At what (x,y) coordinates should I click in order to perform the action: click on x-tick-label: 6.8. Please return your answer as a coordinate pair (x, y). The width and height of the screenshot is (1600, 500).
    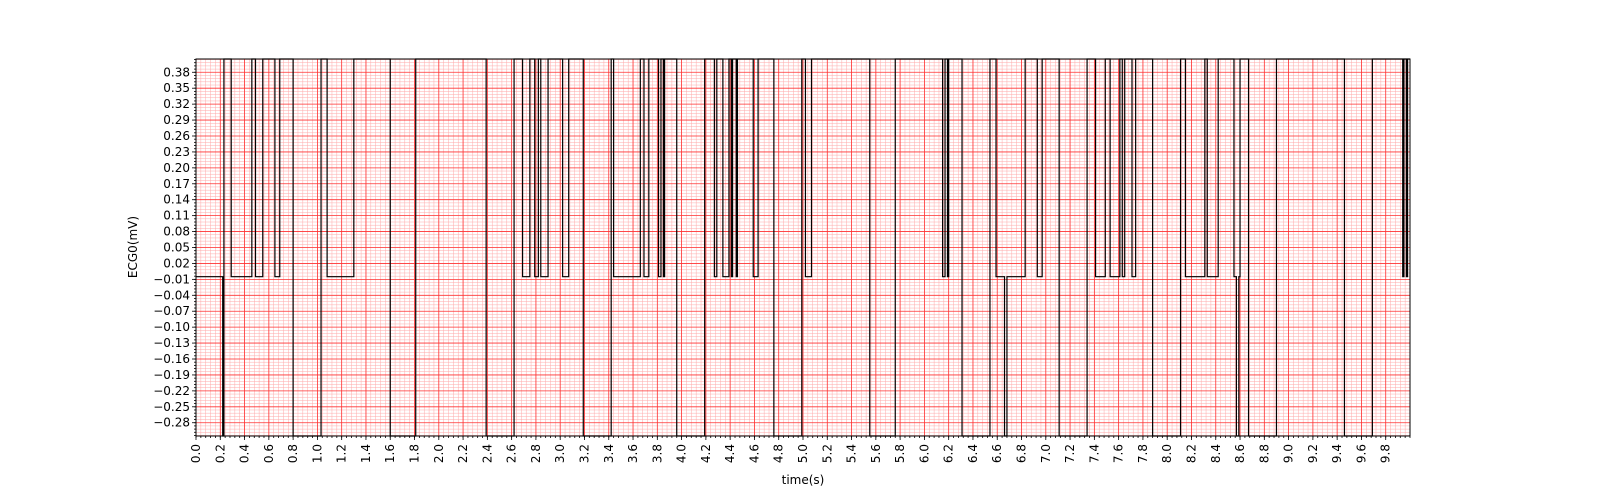
    Looking at the image, I should click on (1022, 453).